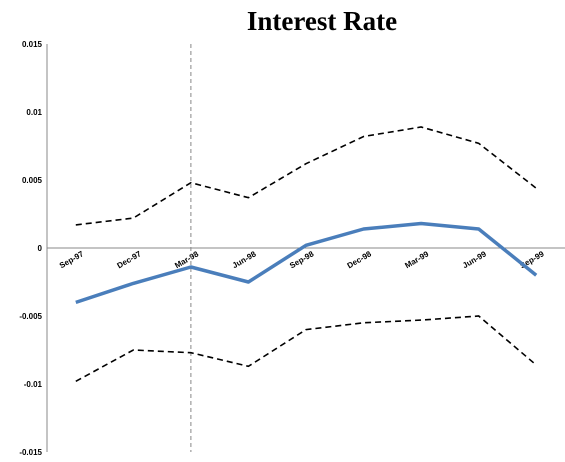 The width and height of the screenshot is (565, 462). What do you see at coordinates (32, 44) in the screenshot?
I see `y-tick-label: 0.015` at bounding box center [32, 44].